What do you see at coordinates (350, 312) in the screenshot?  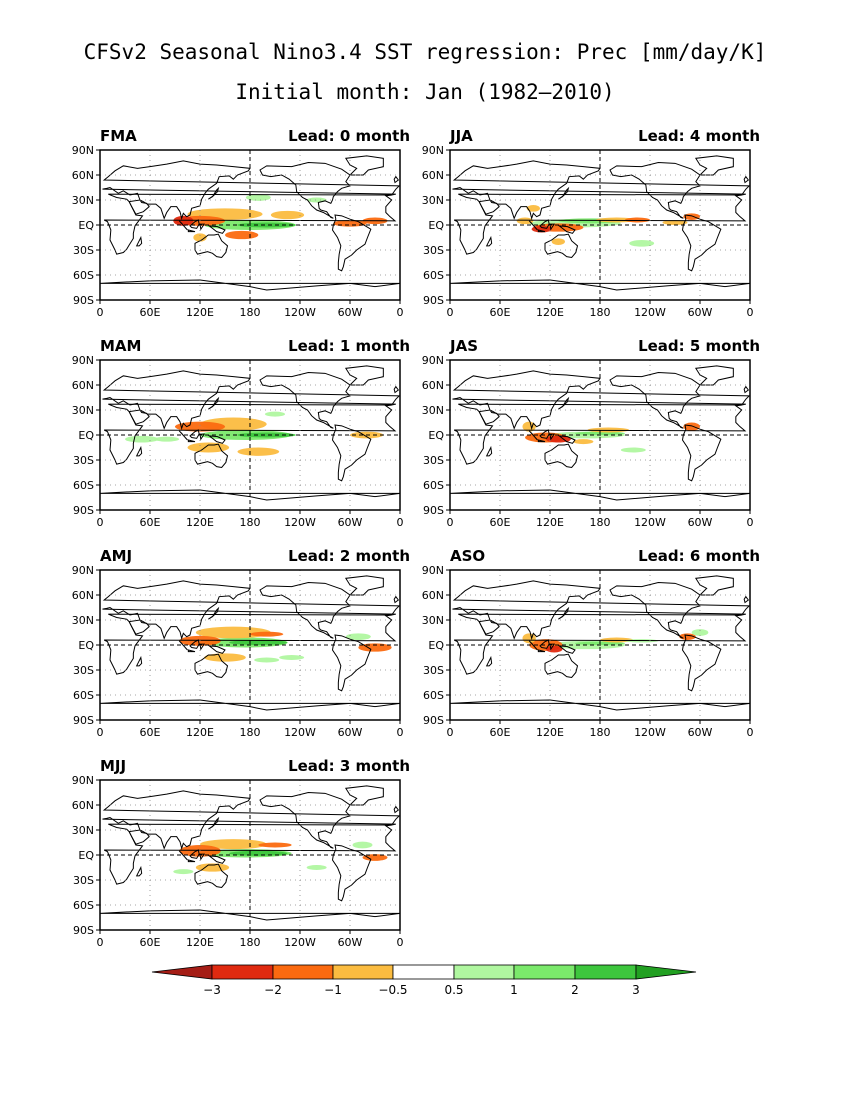 I see `lon-tick-label: 60W` at bounding box center [350, 312].